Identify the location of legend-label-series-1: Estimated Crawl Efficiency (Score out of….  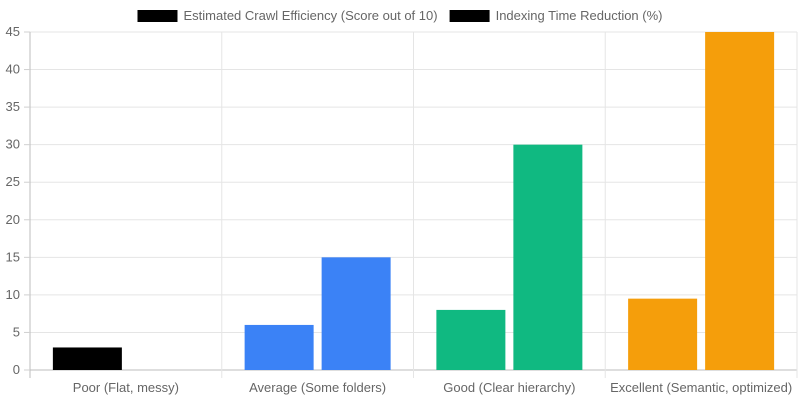
(310, 15).